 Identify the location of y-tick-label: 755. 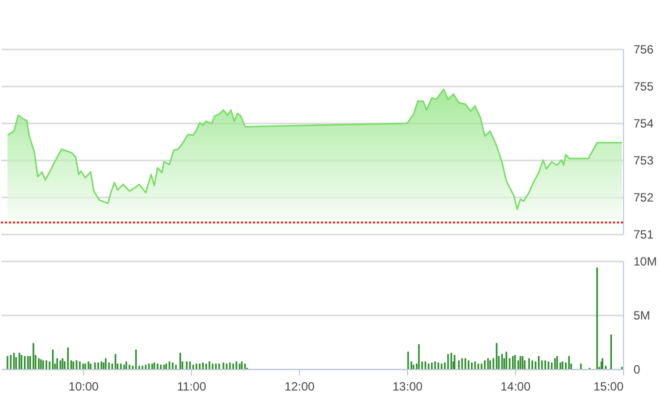
(644, 87).